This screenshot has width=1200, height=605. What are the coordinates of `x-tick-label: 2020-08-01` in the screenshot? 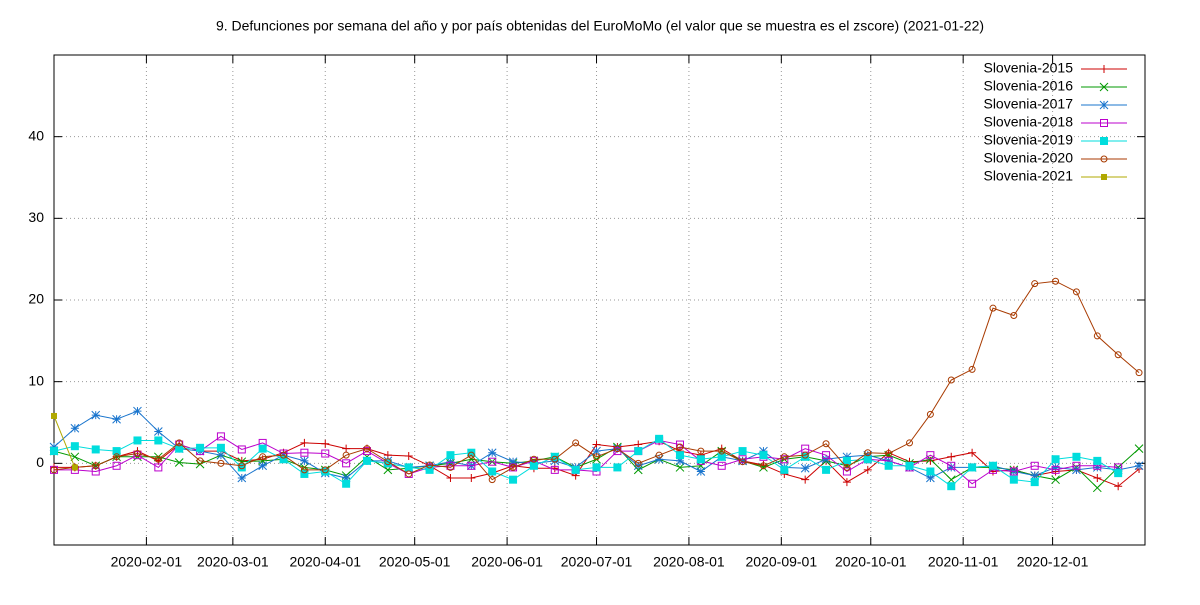 It's located at (689, 562).